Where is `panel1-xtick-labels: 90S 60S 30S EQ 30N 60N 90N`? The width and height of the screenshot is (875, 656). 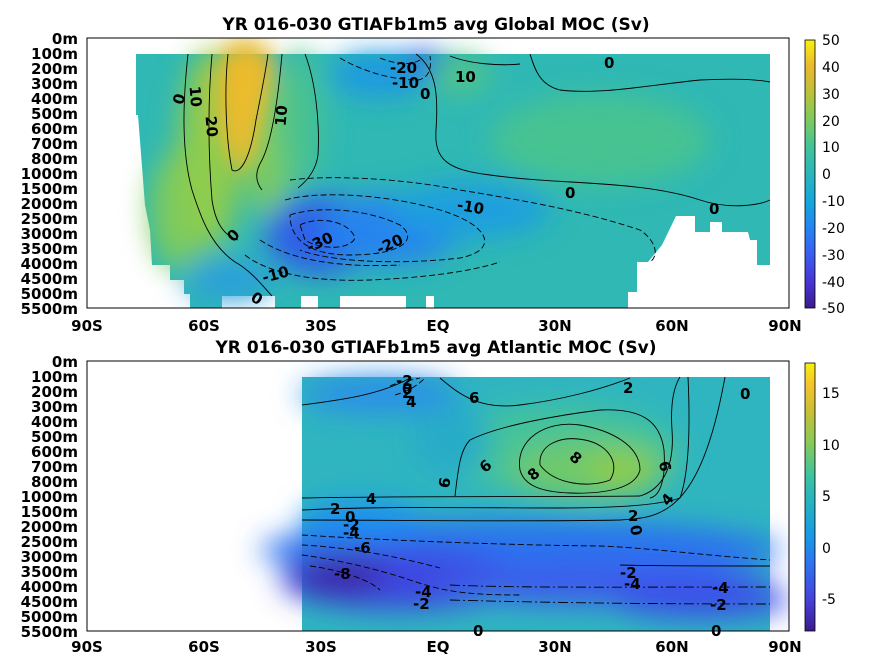
panel1-xtick-labels: 90S 60S 30S EQ 30N 60N 90N is located at coordinates (436, 326).